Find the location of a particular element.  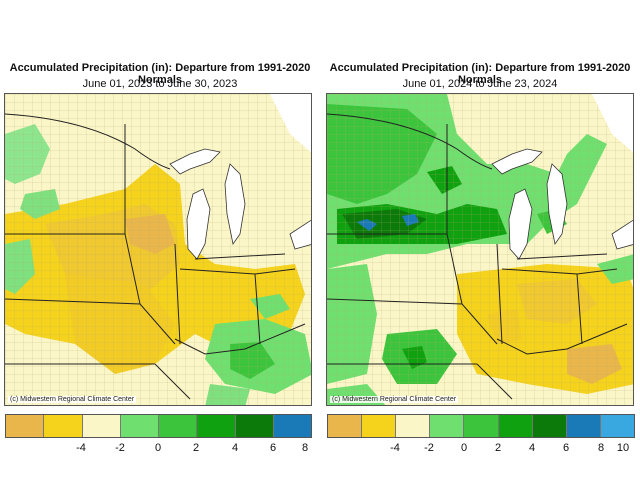

map-date-range: June 01, 2023 to June 30, 2023 is located at coordinates (160, 84).